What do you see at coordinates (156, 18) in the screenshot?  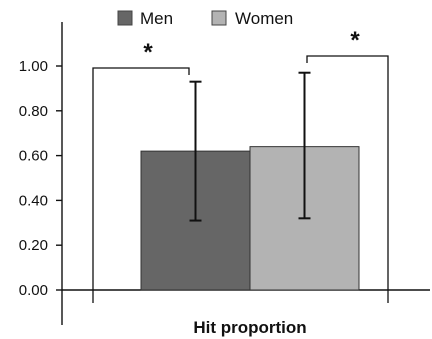 I see `legend-label-men: Men` at bounding box center [156, 18].